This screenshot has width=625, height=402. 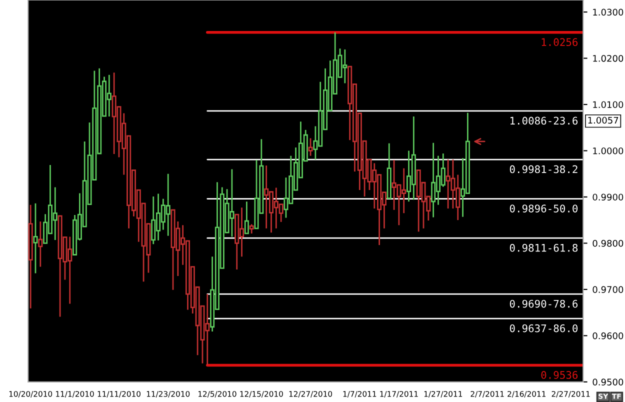 What do you see at coordinates (608, 12) in the screenshot?
I see `y-tick-label: 1.0300` at bounding box center [608, 12].